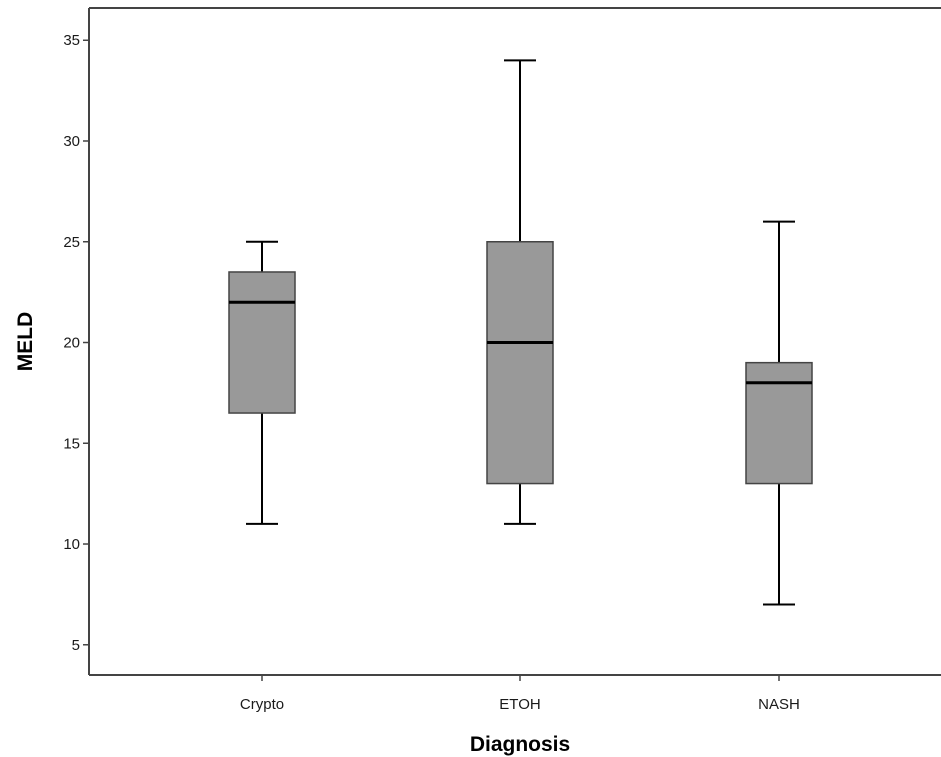 This screenshot has width=941, height=757. I want to click on x-axis-ticks: Crypto ETOH NASH, so click(520, 694).